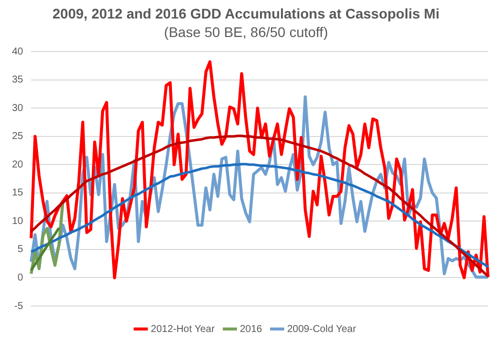 The image size is (500, 344). What do you see at coordinates (21, 250) in the screenshot?
I see `y-tick-label: 5` at bounding box center [21, 250].